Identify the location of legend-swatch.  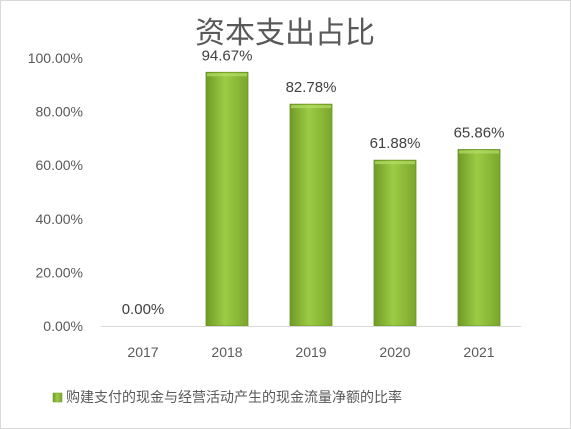
(57, 397).